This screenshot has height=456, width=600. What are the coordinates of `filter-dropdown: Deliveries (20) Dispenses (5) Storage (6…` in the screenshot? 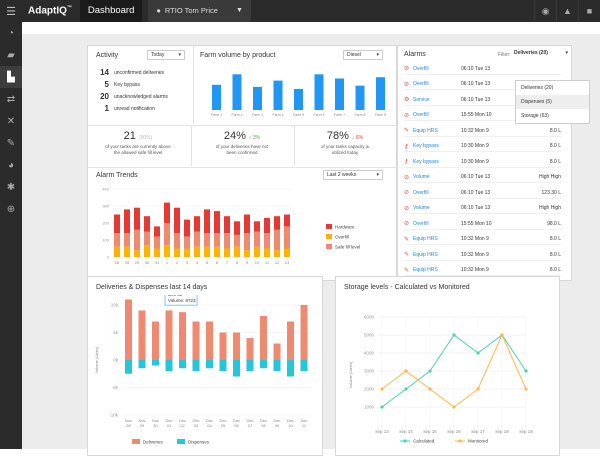 It's located at (552, 102).